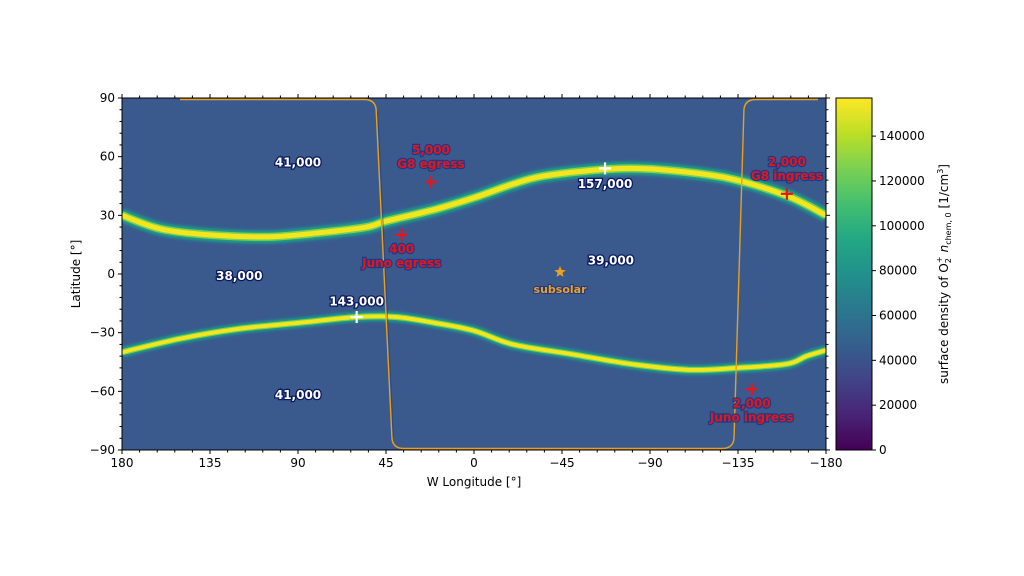 The width and height of the screenshot is (1024, 576). I want to click on density-label-max-north: 157,000, so click(605, 184).